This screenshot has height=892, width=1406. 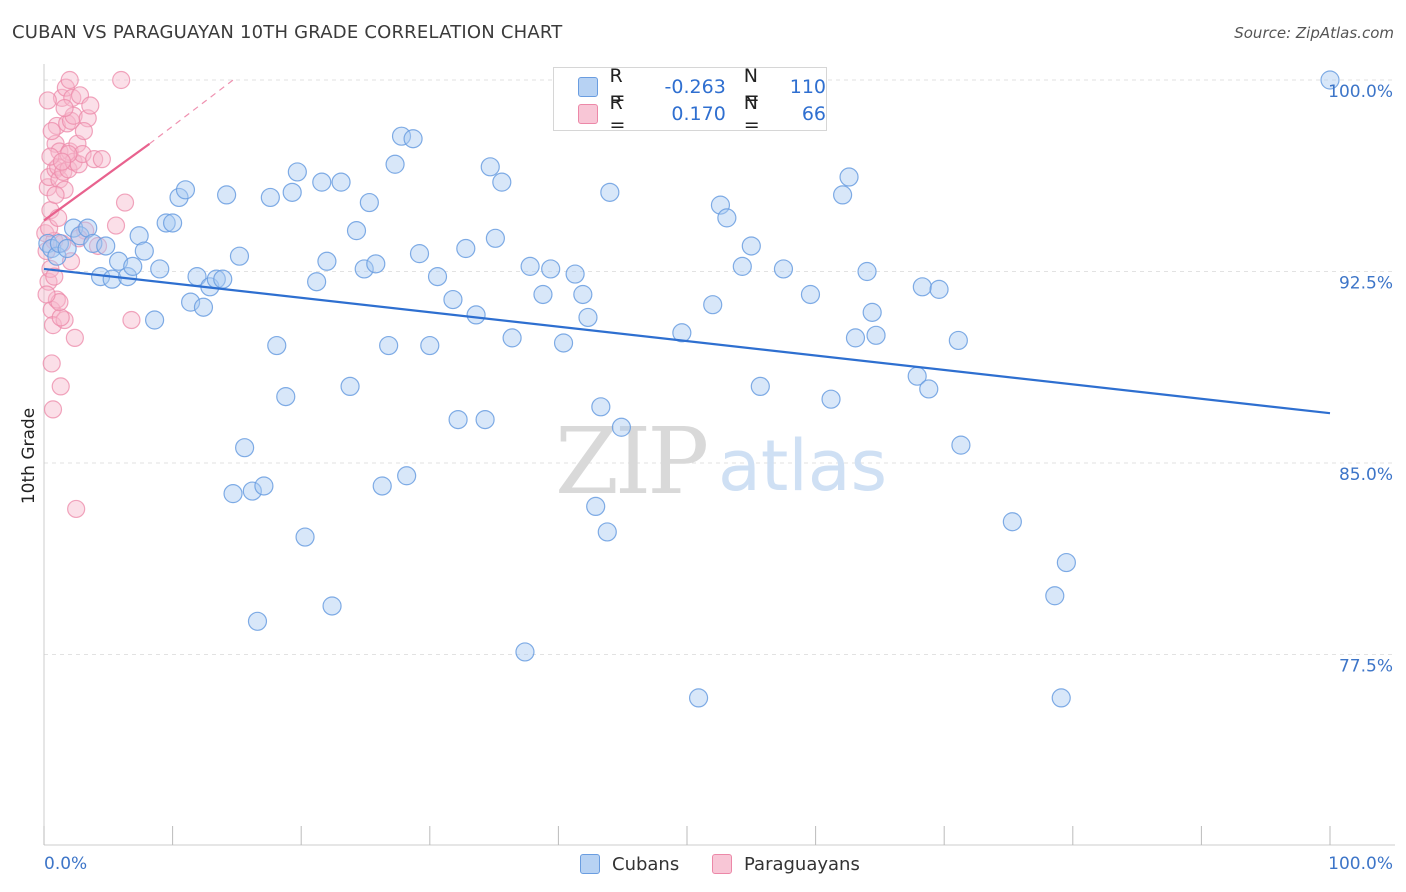 I want to click on y-tick-label: 85.0%, so click(x=1366, y=475).